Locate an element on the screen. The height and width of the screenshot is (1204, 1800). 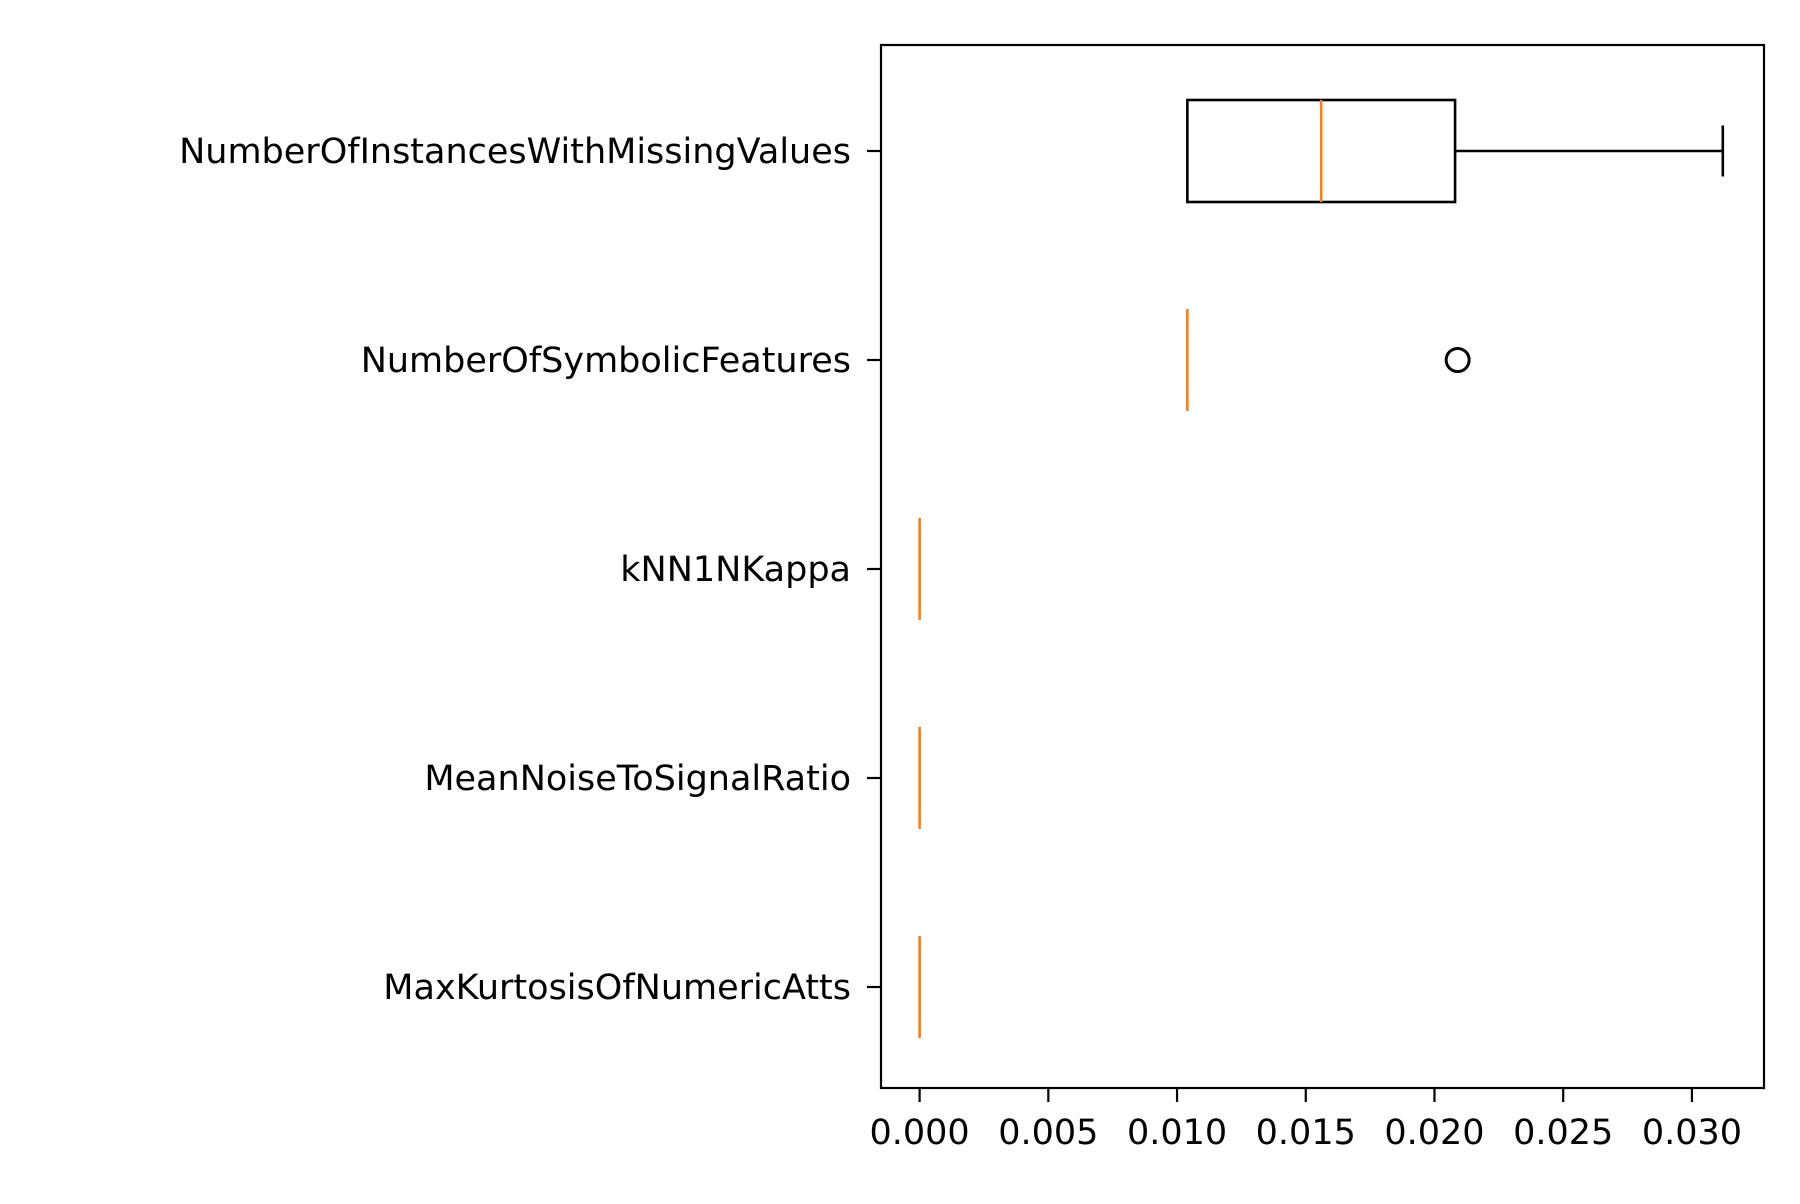
x-tick-label: 0.005 is located at coordinates (1048, 1133).